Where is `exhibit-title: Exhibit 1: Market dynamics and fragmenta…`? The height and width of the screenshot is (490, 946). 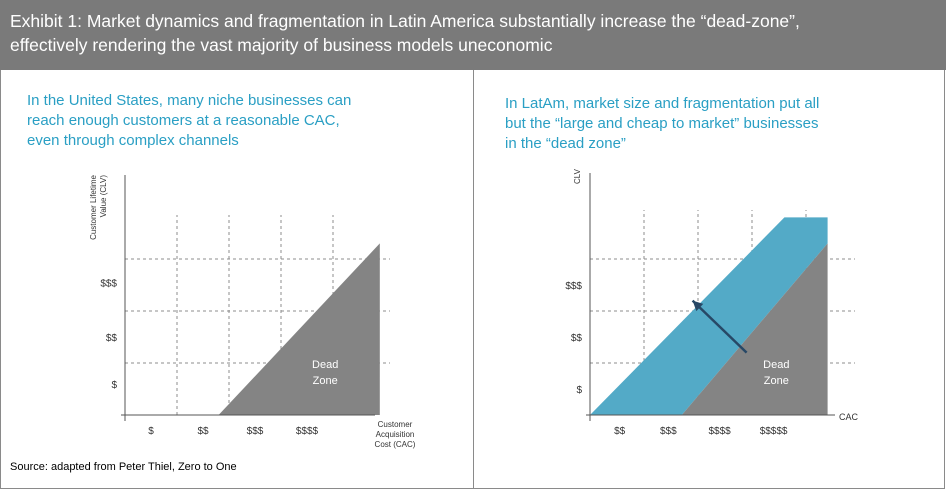 exhibit-title: Exhibit 1: Market dynamics and fragmenta… is located at coordinates (405, 33).